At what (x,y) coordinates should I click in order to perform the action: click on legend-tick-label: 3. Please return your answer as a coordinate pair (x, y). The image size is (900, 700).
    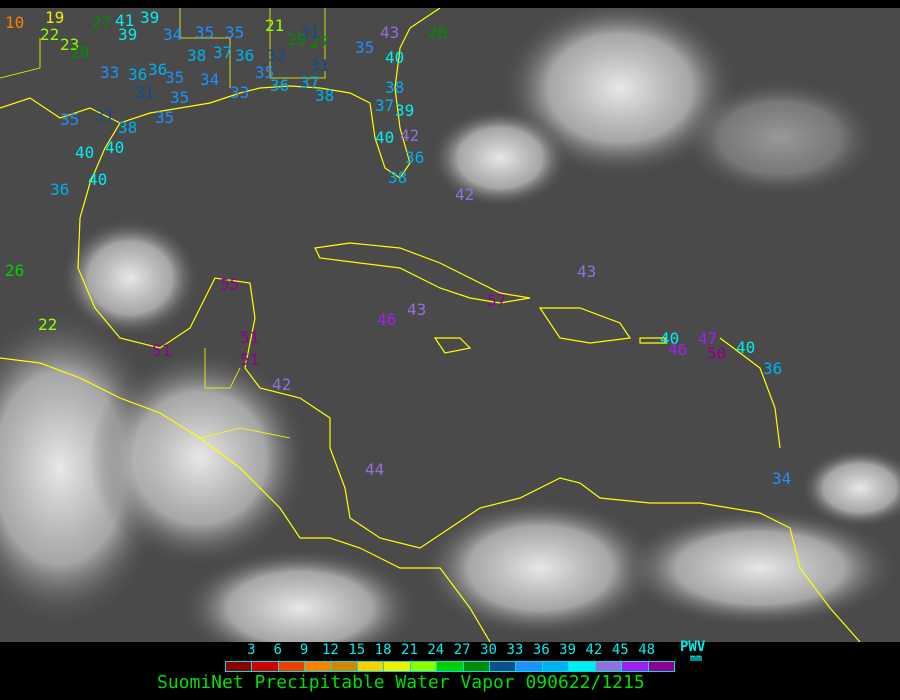
    Looking at the image, I should click on (251, 650).